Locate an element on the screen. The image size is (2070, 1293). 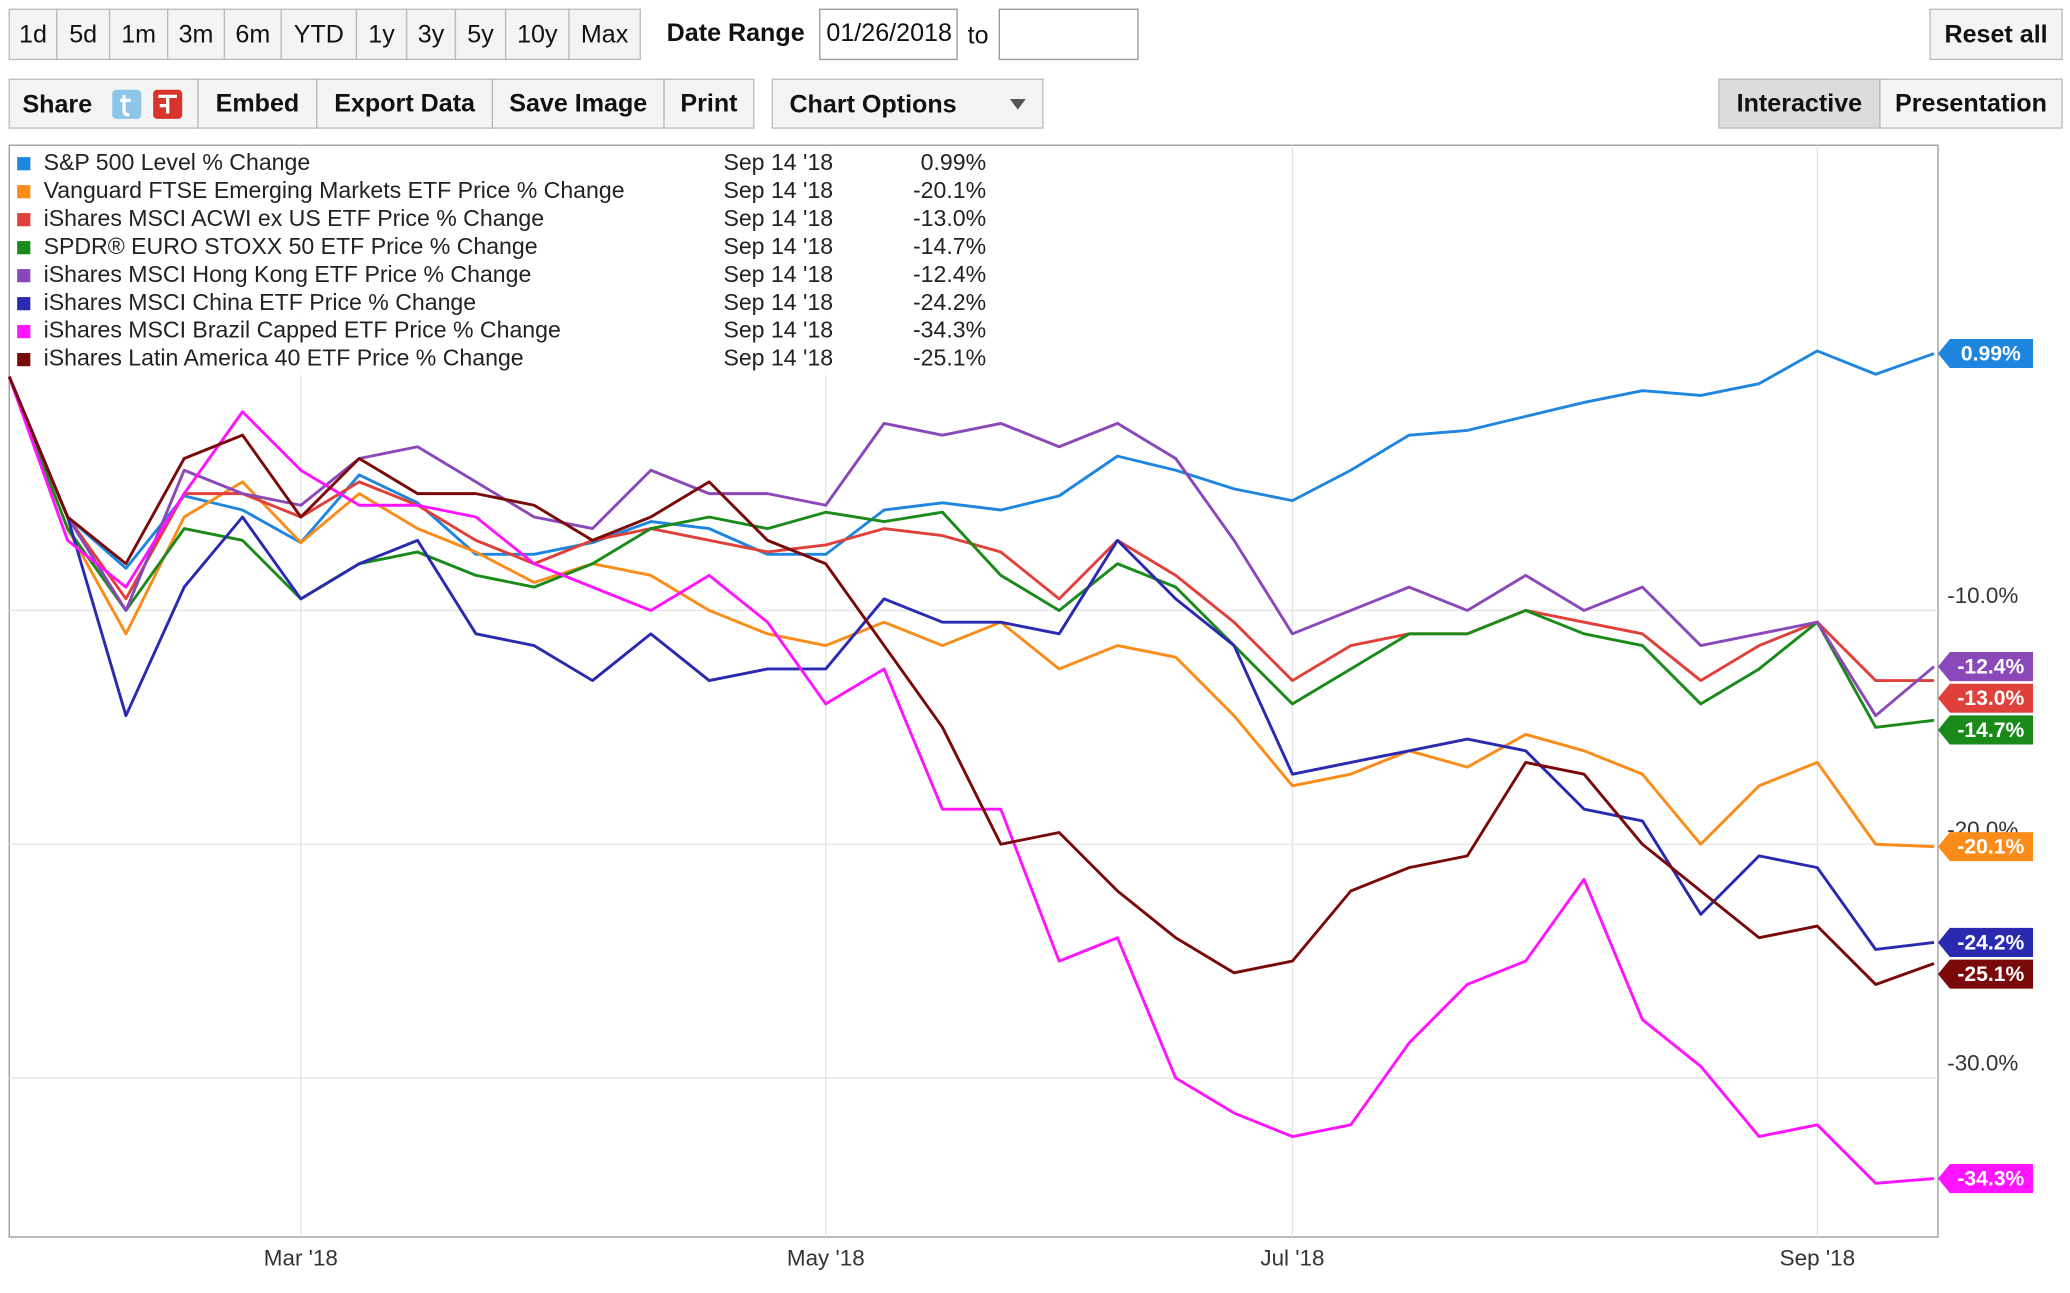
action-button: Print is located at coordinates (709, 103).